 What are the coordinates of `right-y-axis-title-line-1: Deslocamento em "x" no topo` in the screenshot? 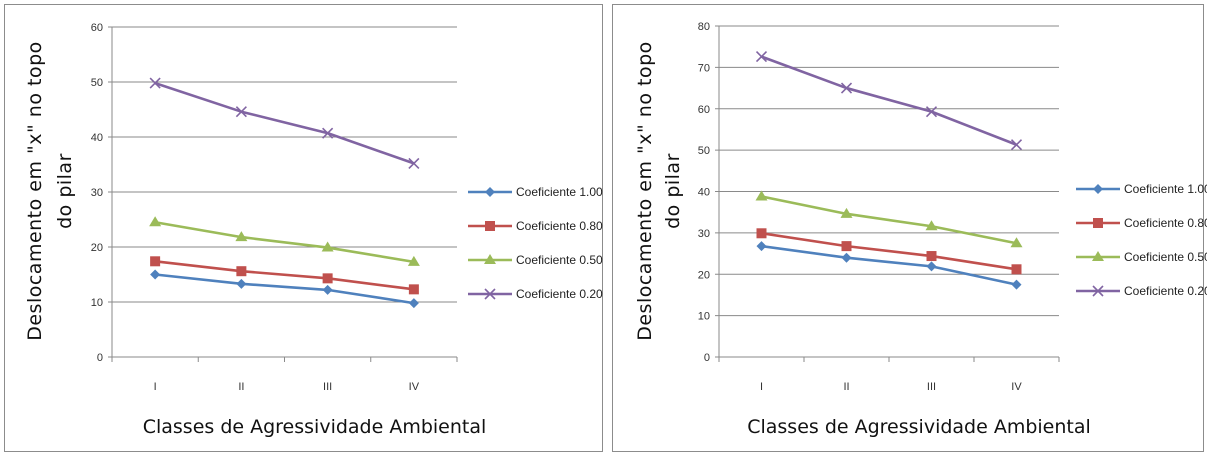 It's located at (645, 191).